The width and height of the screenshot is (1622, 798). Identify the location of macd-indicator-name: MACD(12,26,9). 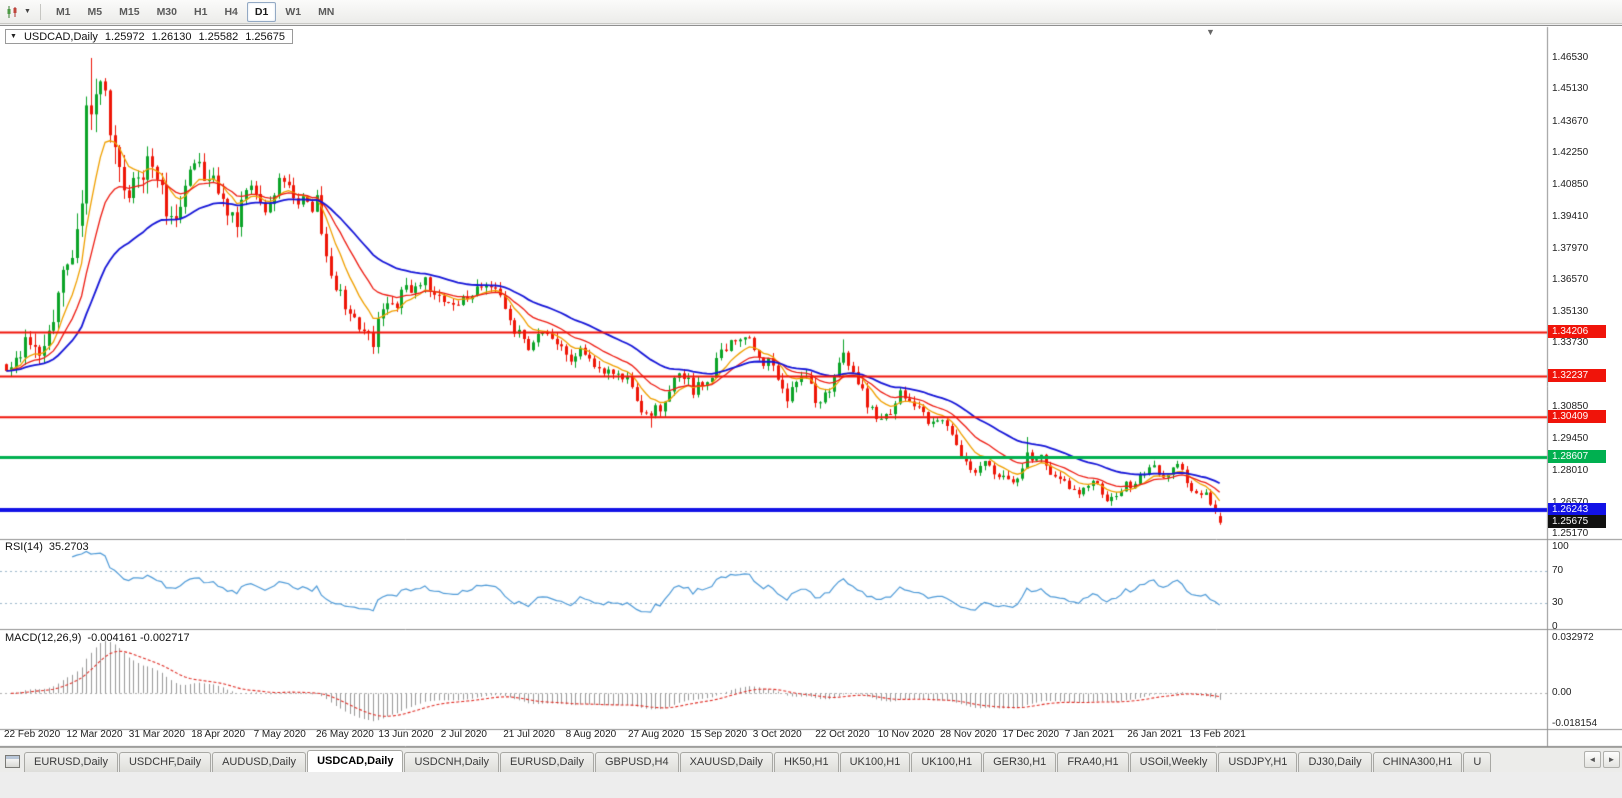
(43, 638).